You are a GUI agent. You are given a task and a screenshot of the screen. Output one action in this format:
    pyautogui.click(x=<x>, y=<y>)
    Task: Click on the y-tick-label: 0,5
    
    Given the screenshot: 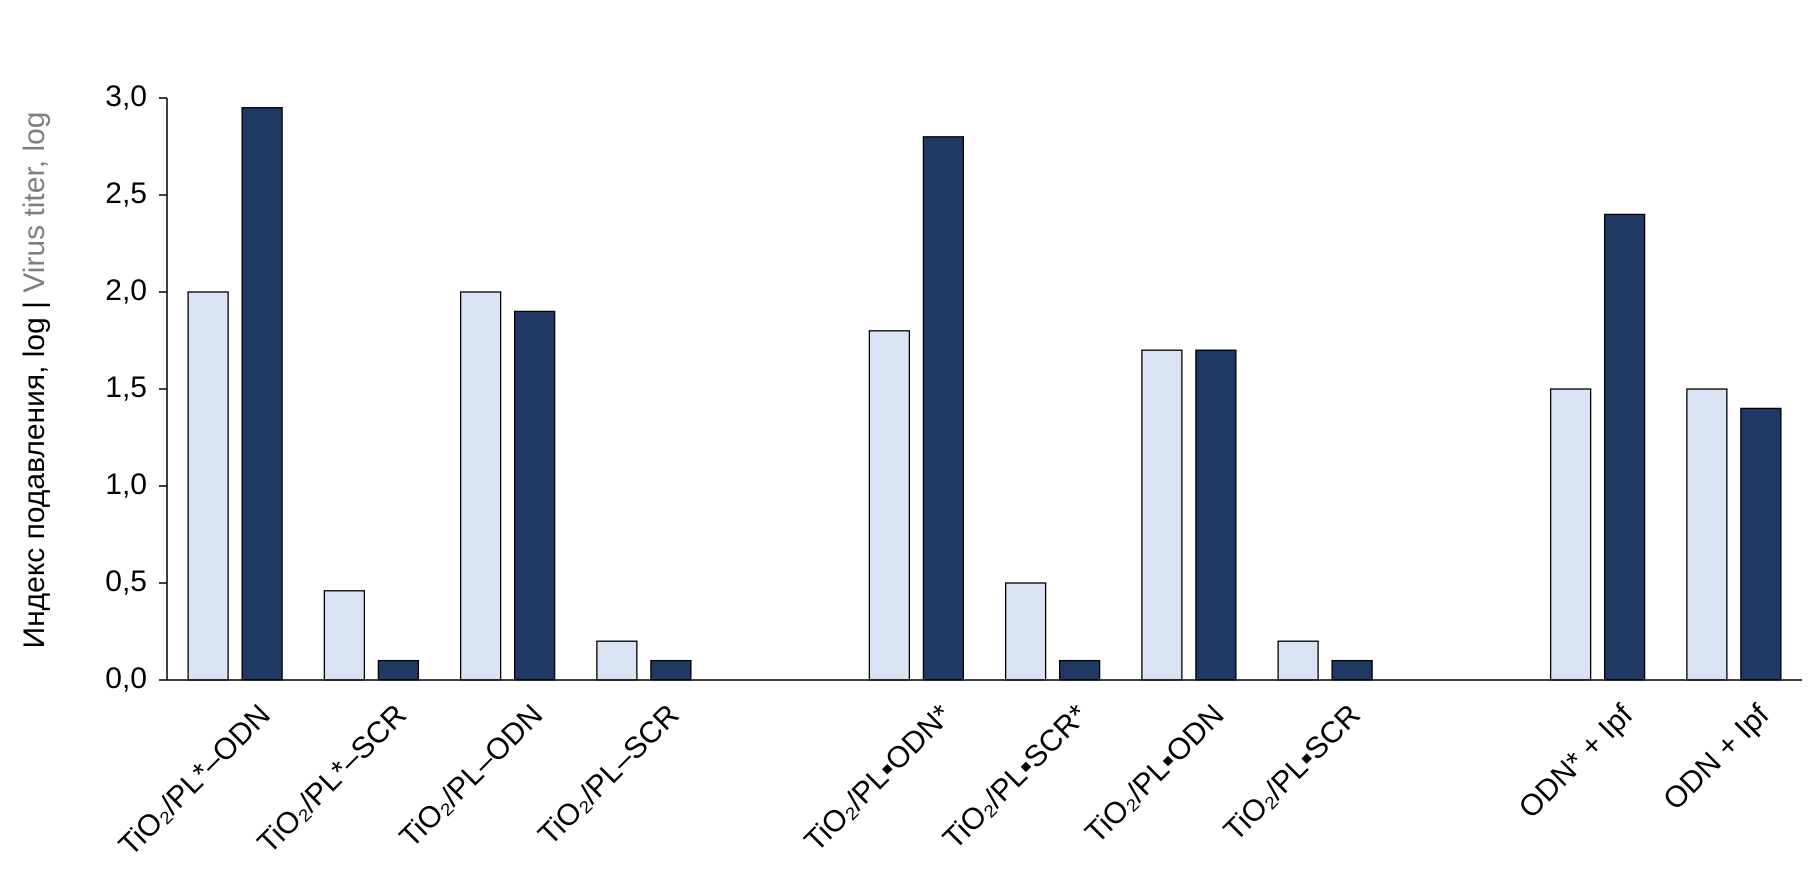 What is the action you would take?
    pyautogui.click(x=126, y=581)
    